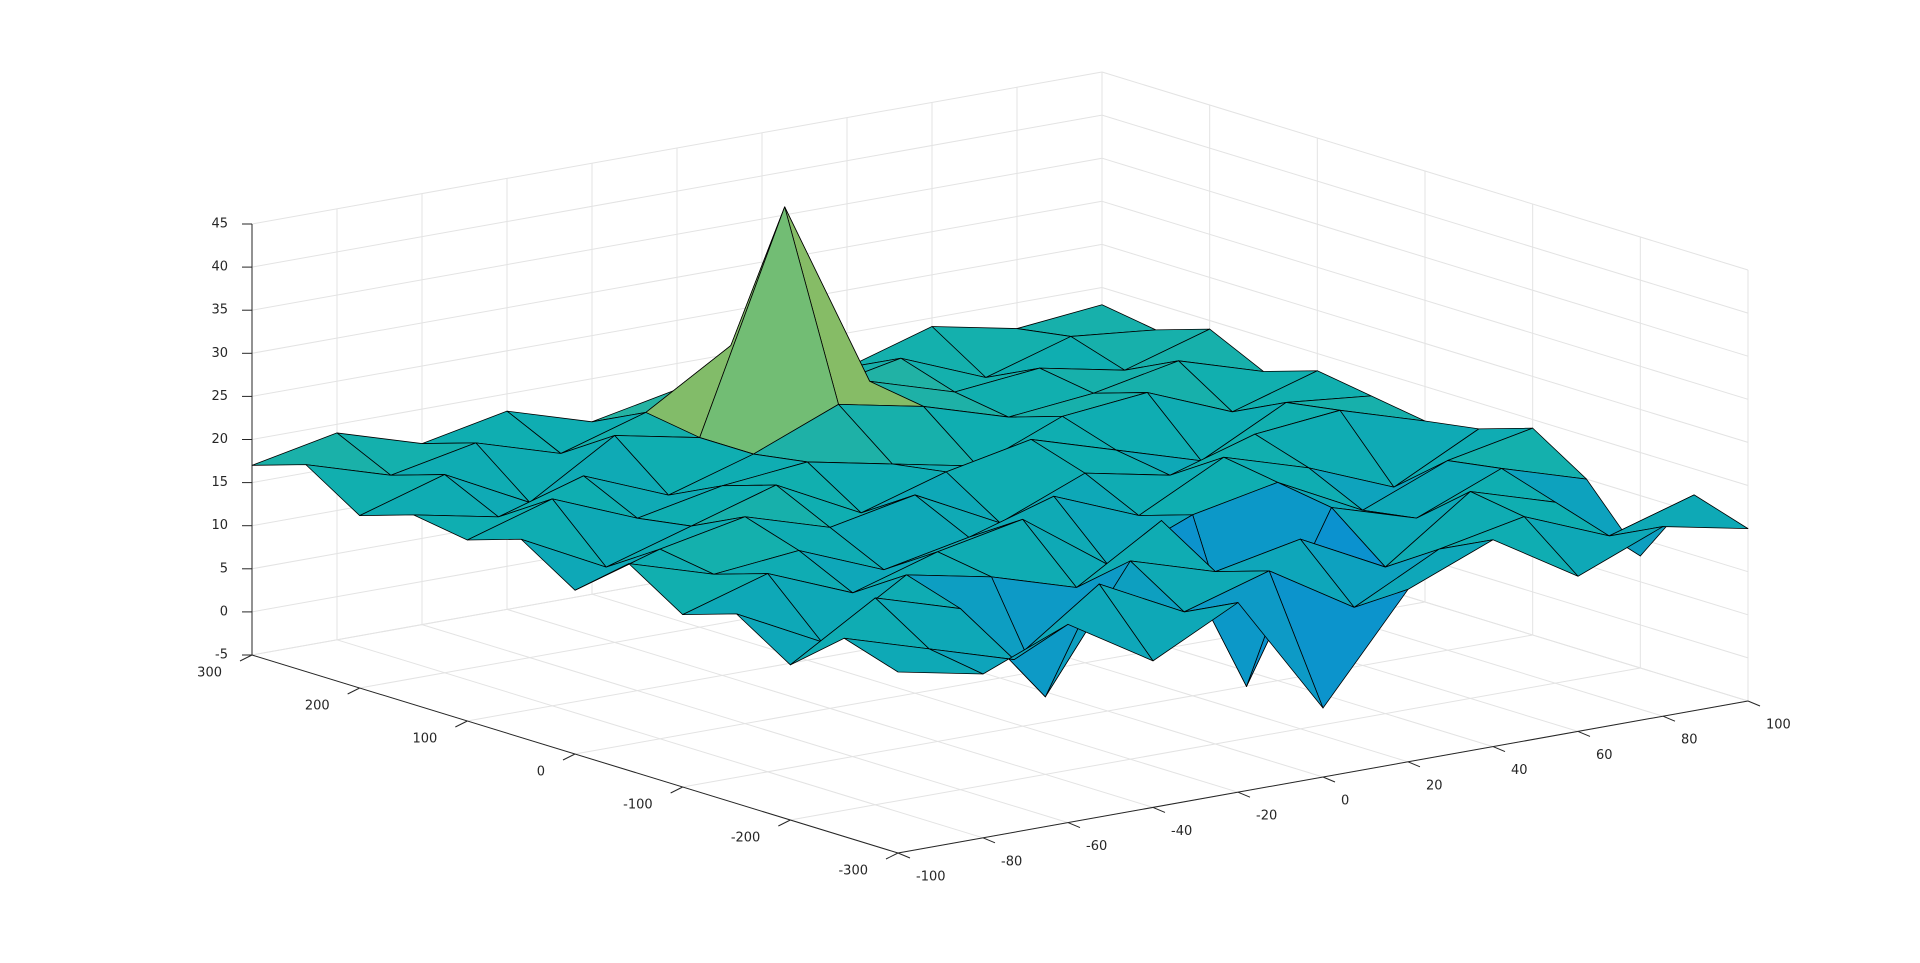  Describe the element at coordinates (219, 267) in the screenshot. I see `z-tick-label: 40` at that location.